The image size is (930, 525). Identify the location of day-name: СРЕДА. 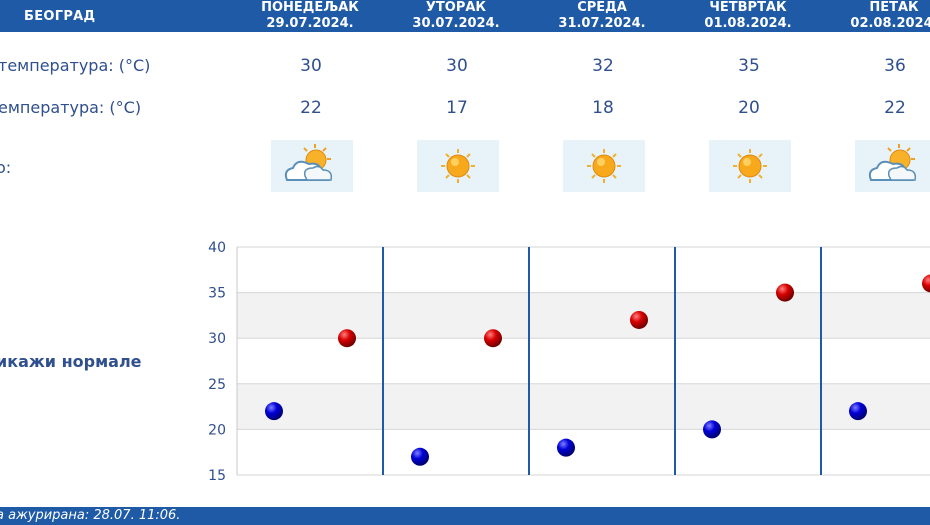
(602, 7).